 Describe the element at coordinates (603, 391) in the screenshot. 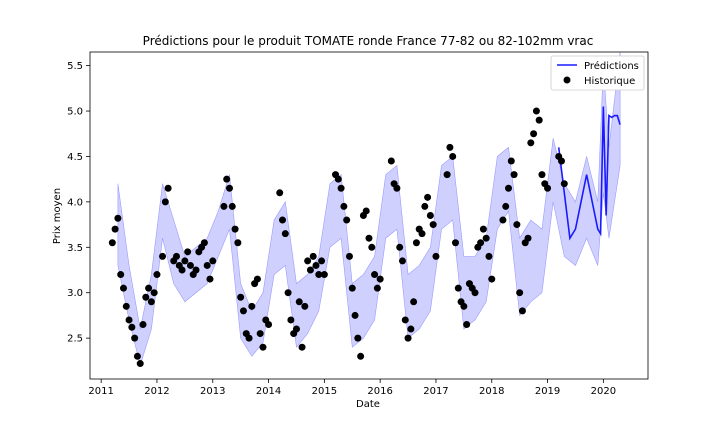

I see `x-tick-label: 2020` at that location.